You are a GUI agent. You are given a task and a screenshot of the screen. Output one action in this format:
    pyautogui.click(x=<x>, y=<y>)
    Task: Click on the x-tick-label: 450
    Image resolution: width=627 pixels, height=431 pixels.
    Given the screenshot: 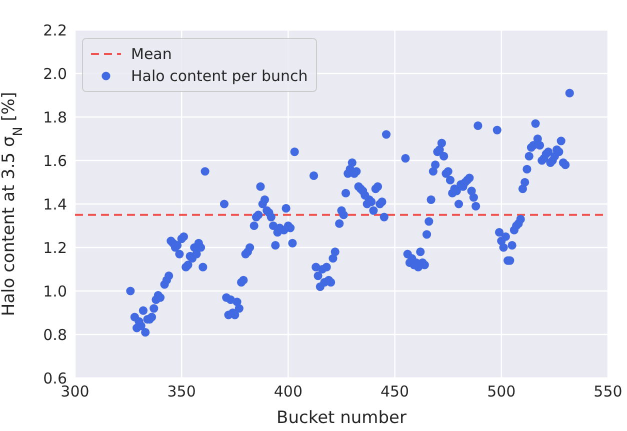 What is the action you would take?
    pyautogui.click(x=395, y=391)
    